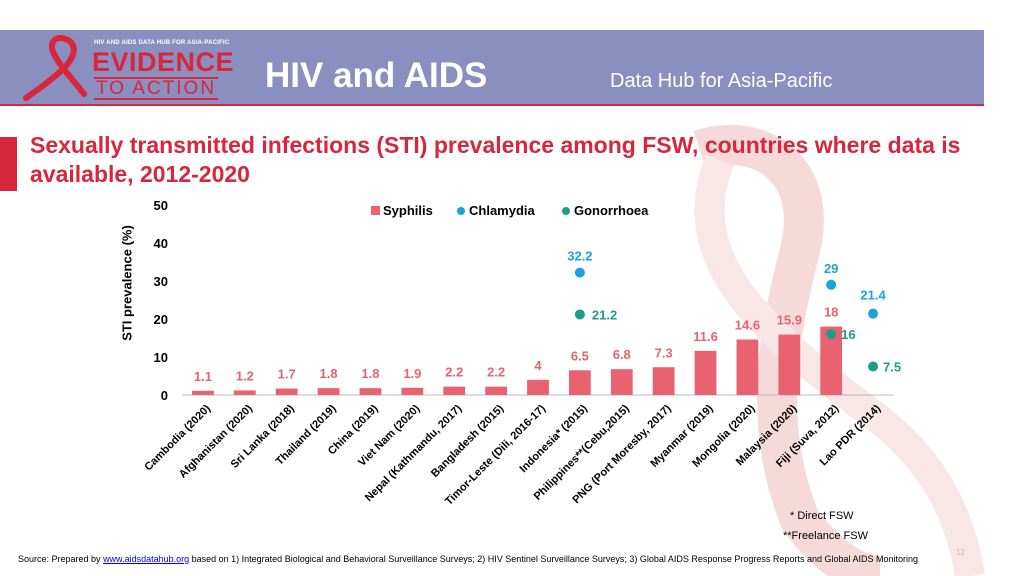  I want to click on gonorrhoea-data-label: 16, so click(848, 334).